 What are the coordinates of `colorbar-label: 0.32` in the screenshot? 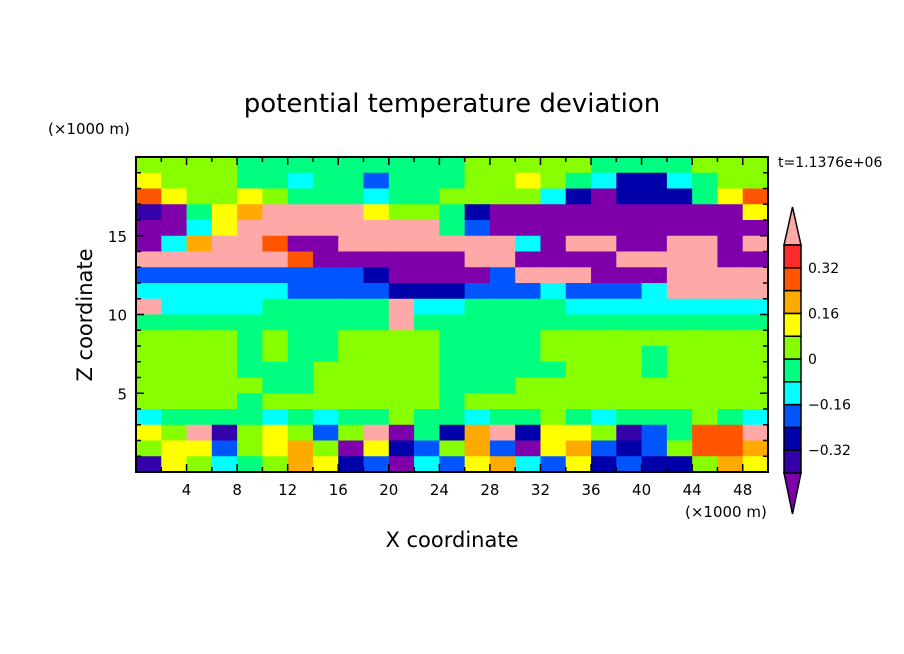 It's located at (823, 269).